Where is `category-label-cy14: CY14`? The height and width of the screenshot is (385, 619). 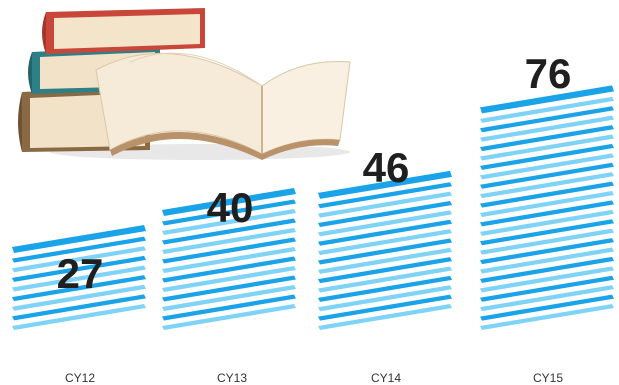
category-label-cy14: CY14 is located at coordinates (386, 378).